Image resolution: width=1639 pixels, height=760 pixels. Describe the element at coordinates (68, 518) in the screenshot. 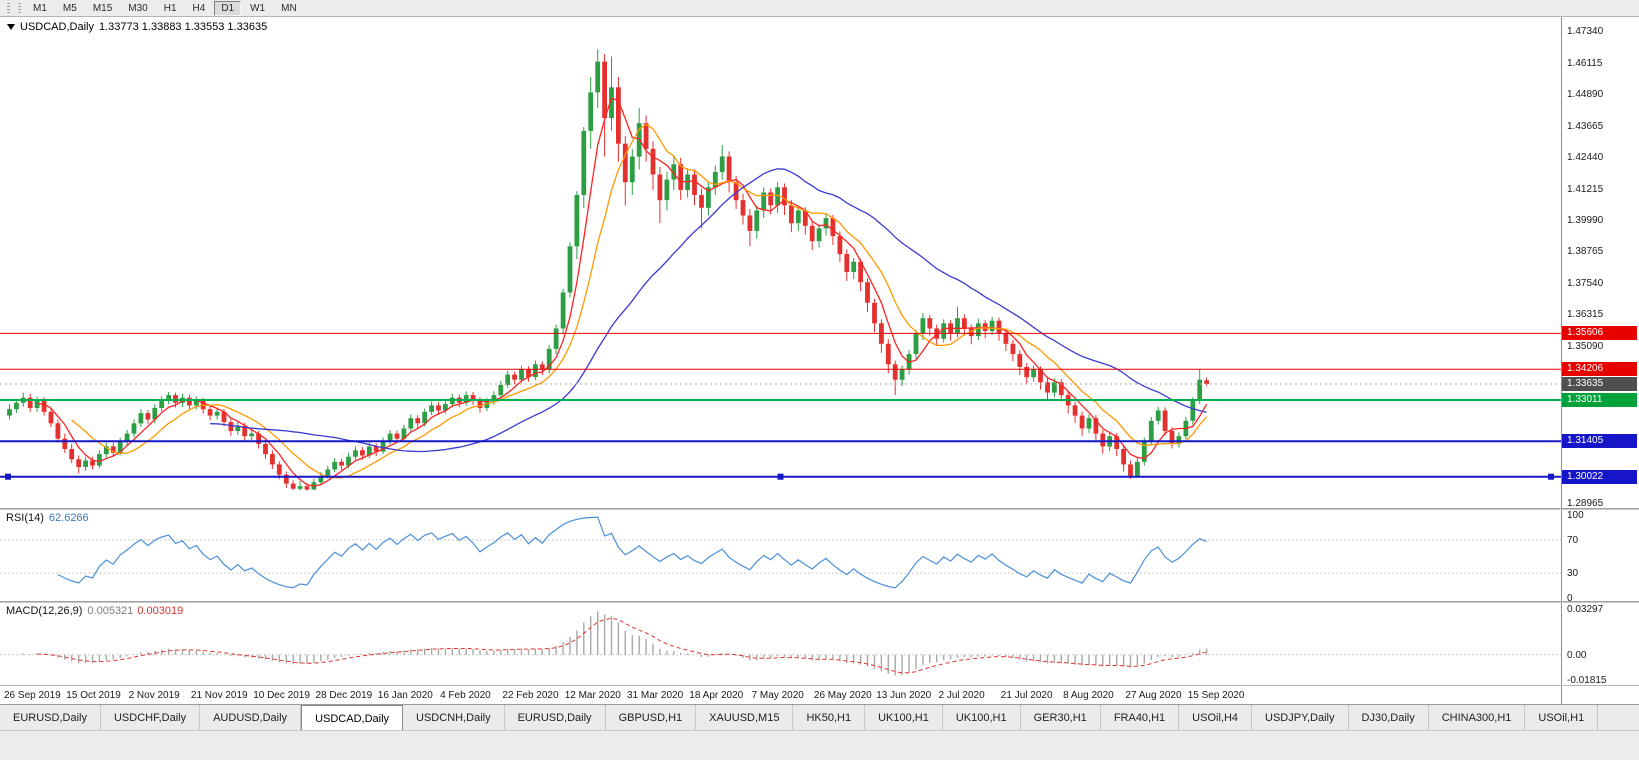

I see `rsi-value: 62.6266` at that location.